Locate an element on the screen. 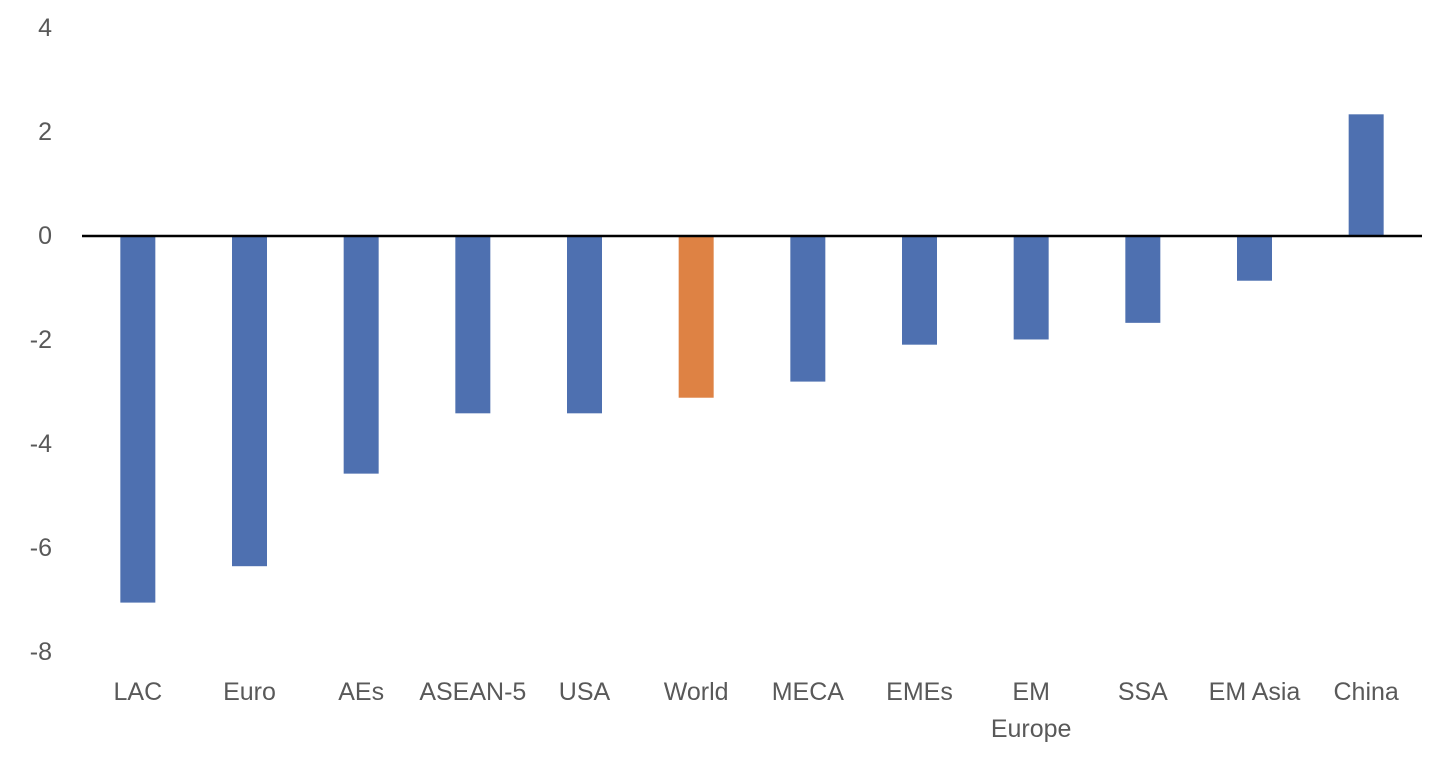 This screenshot has height=762, width=1440. bar-china is located at coordinates (1366, 175).